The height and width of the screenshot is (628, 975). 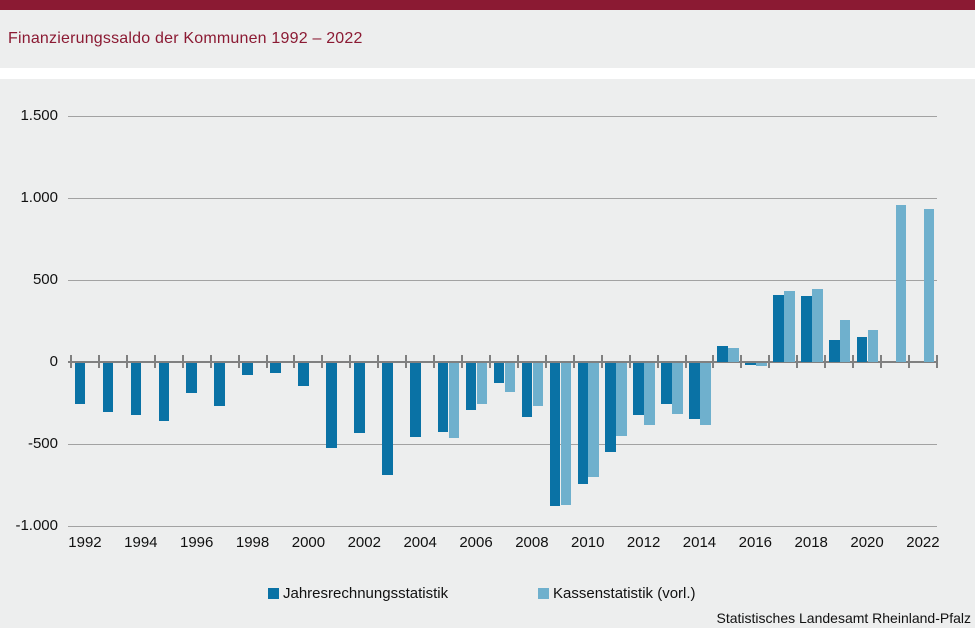 What do you see at coordinates (482, 383) in the screenshot?
I see `bar-2006-kassen` at bounding box center [482, 383].